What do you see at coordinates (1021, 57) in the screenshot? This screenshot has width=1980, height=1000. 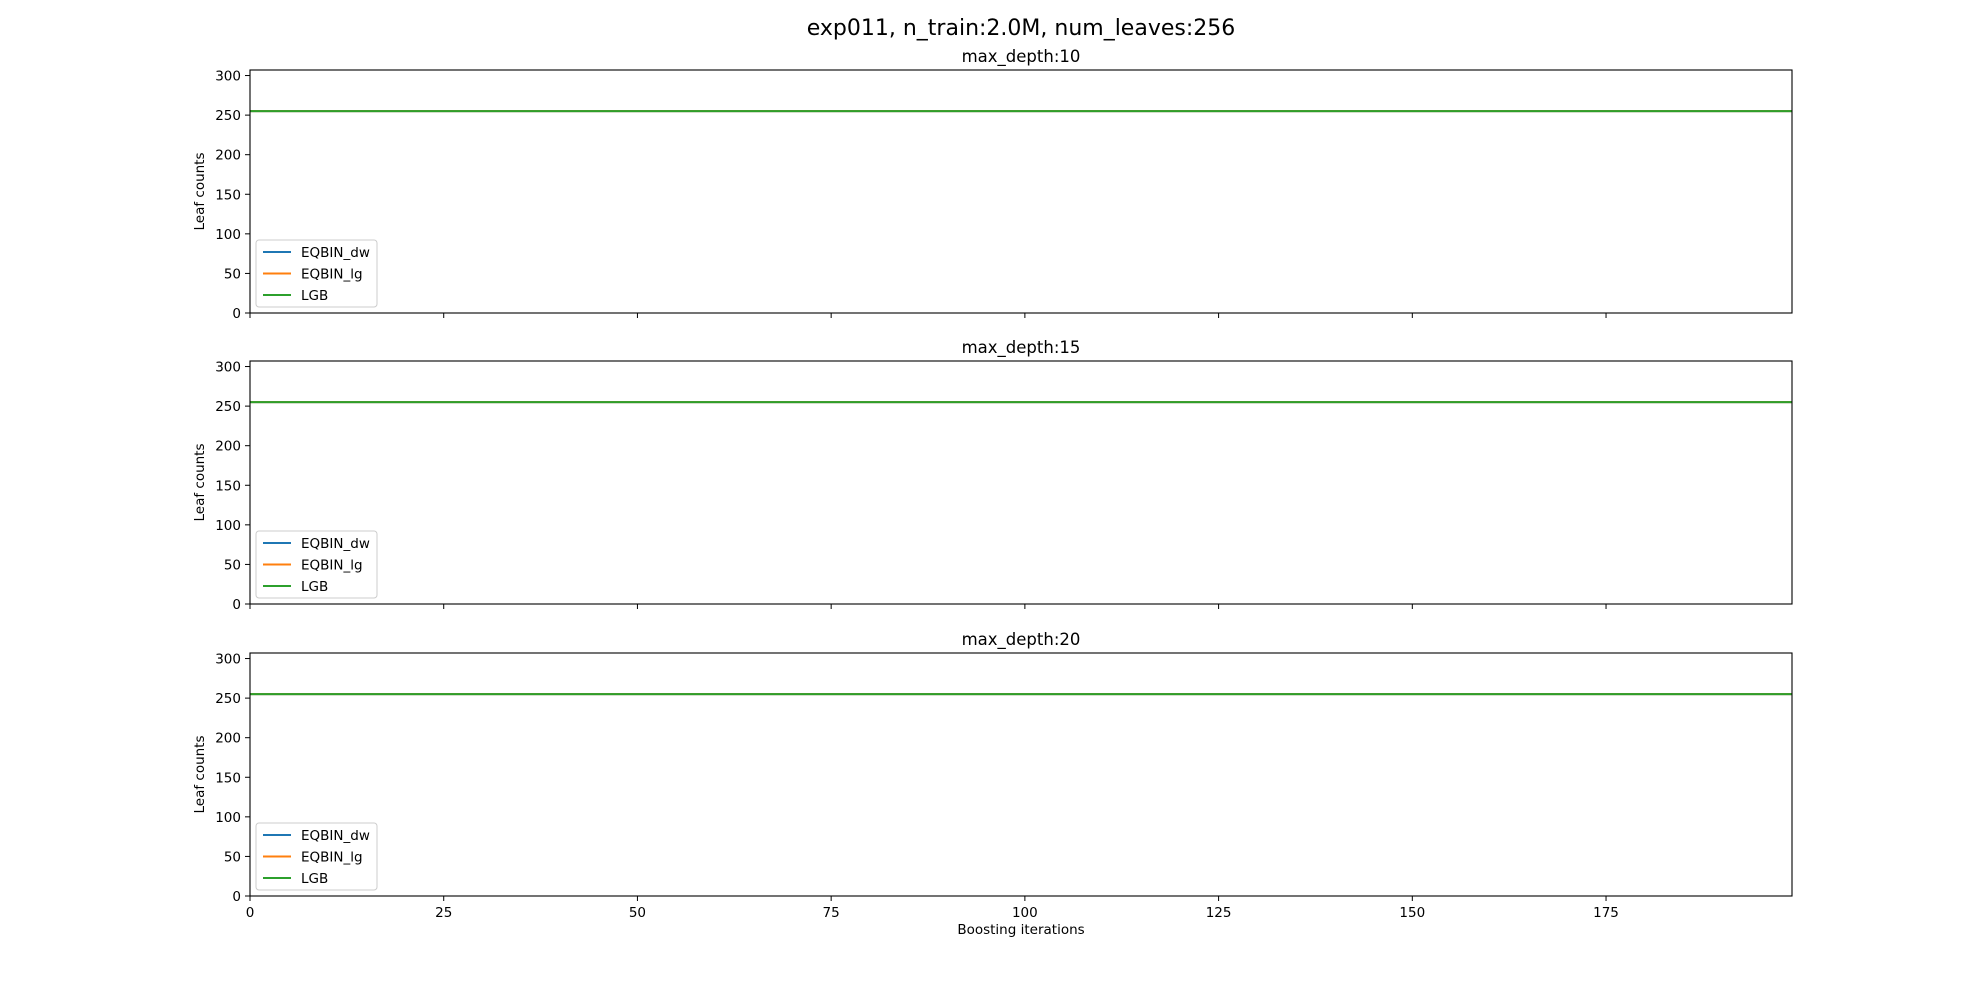 I see `subplot-title: max_depth:10` at bounding box center [1021, 57].